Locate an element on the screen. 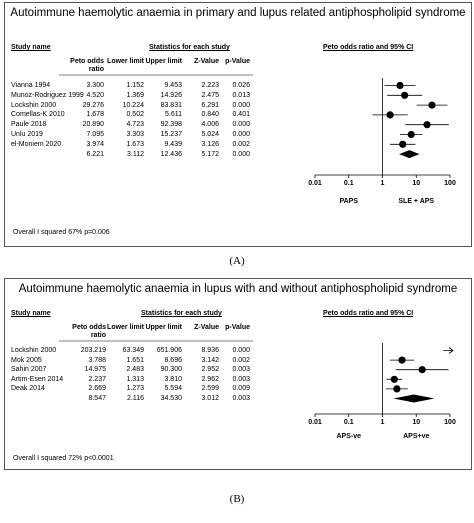 The height and width of the screenshot is (523, 474). cell-z: 2.475 is located at coordinates (210, 95).